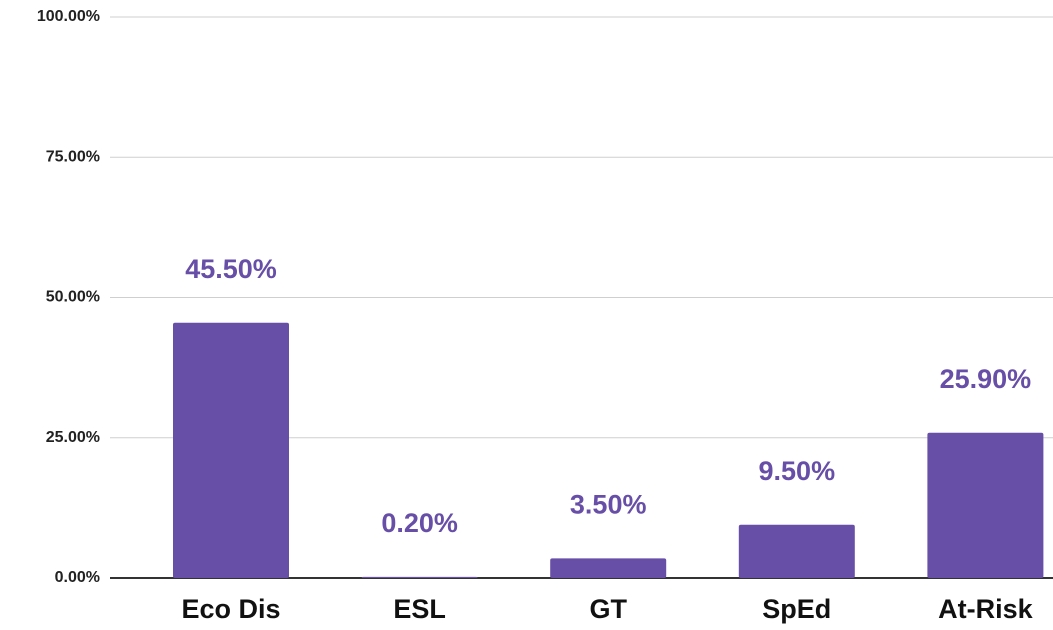 Image resolution: width=1053 pixels, height=630 pixels. I want to click on value-label: 45.50%, so click(231, 269).